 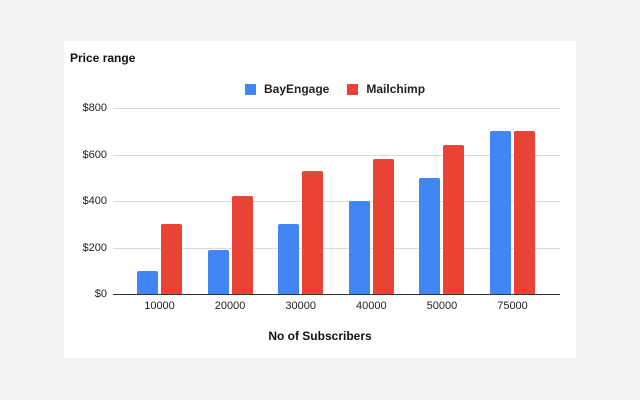 I want to click on x-axis-label: No of Subscribers, so click(x=320, y=336).